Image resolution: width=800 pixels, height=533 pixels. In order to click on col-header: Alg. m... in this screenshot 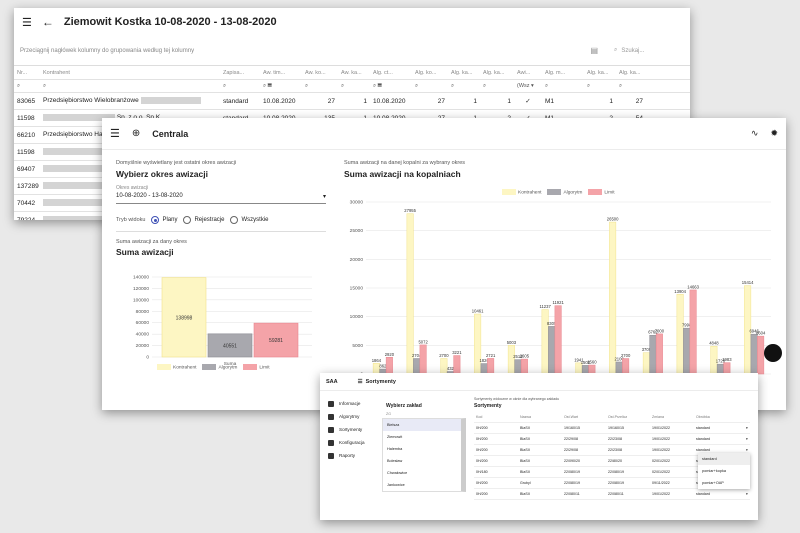, I will do `click(555, 72)`.